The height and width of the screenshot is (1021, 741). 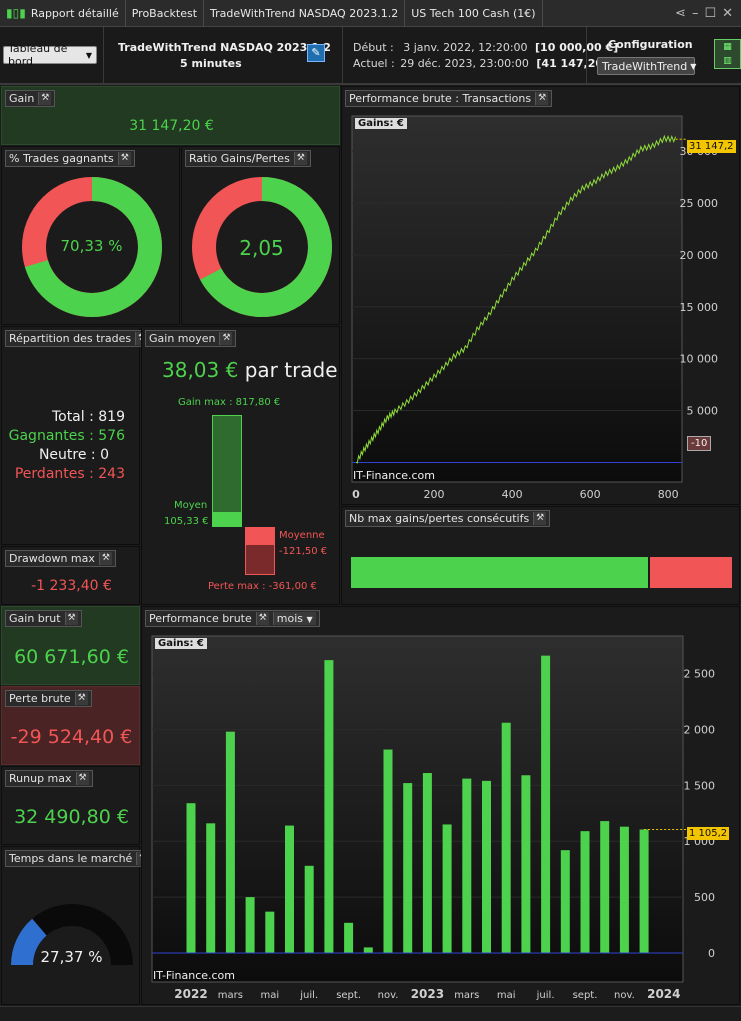 I want to click on share-icon: ⋖, so click(x=680, y=13).